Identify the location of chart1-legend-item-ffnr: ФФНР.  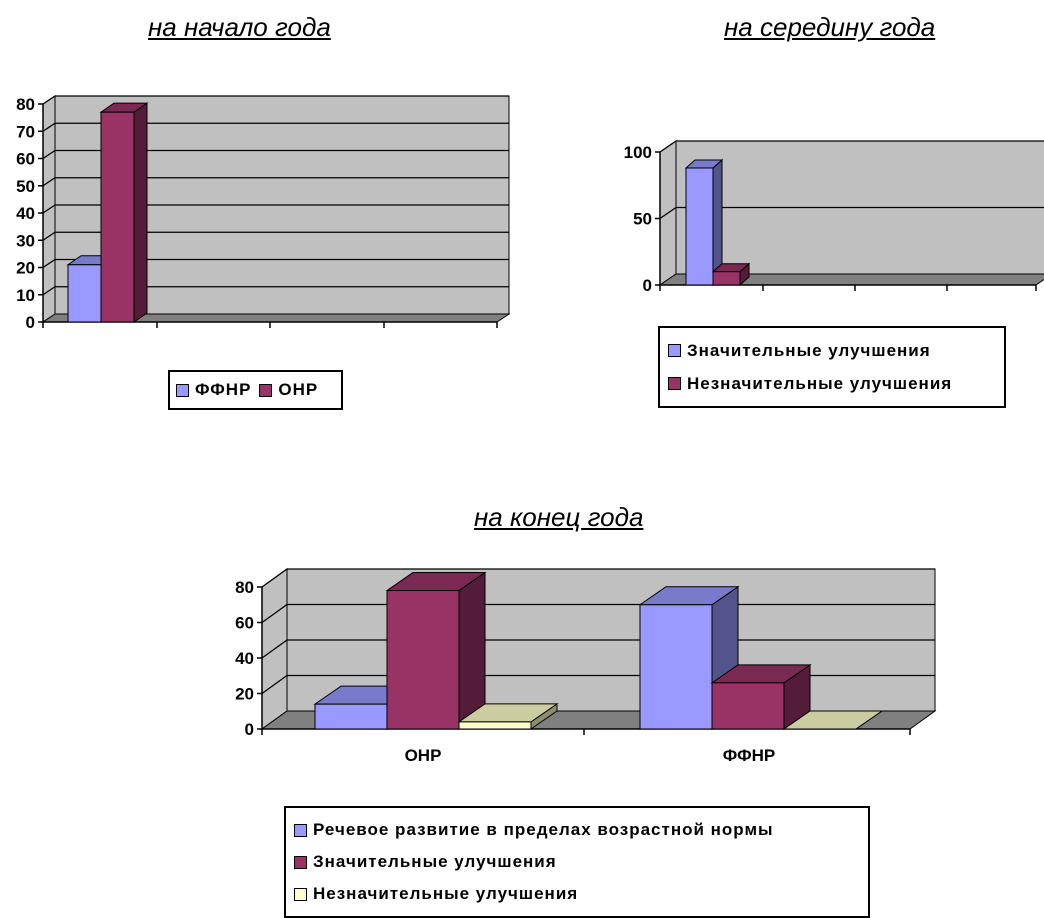
(213, 390).